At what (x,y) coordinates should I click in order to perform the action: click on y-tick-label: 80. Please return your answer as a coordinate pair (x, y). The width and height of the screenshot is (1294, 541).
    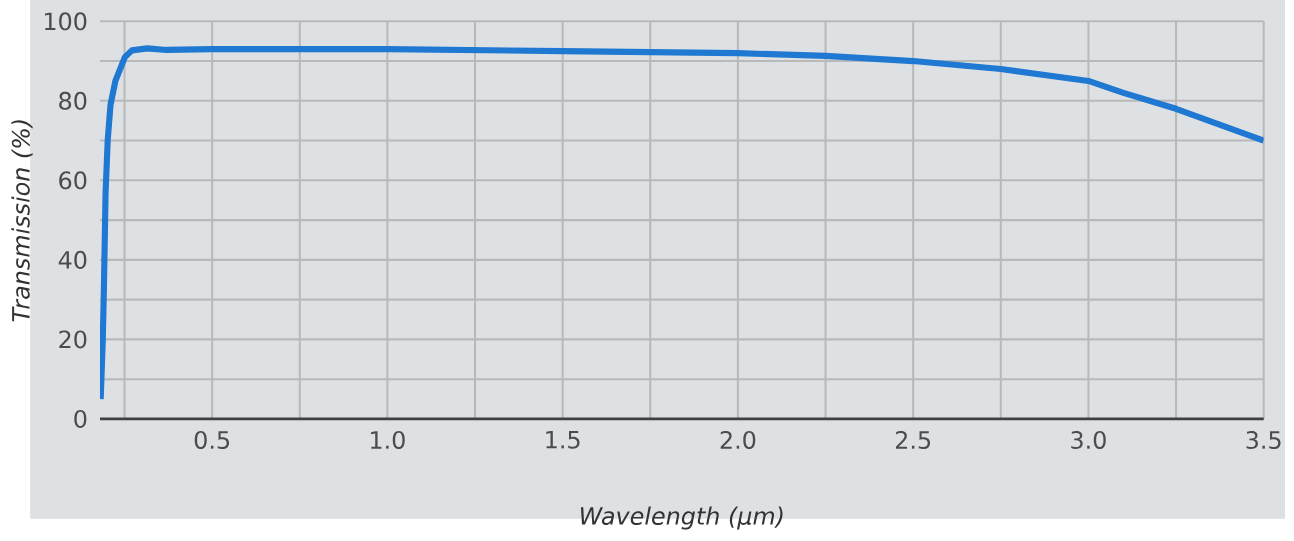
    Looking at the image, I should click on (73, 100).